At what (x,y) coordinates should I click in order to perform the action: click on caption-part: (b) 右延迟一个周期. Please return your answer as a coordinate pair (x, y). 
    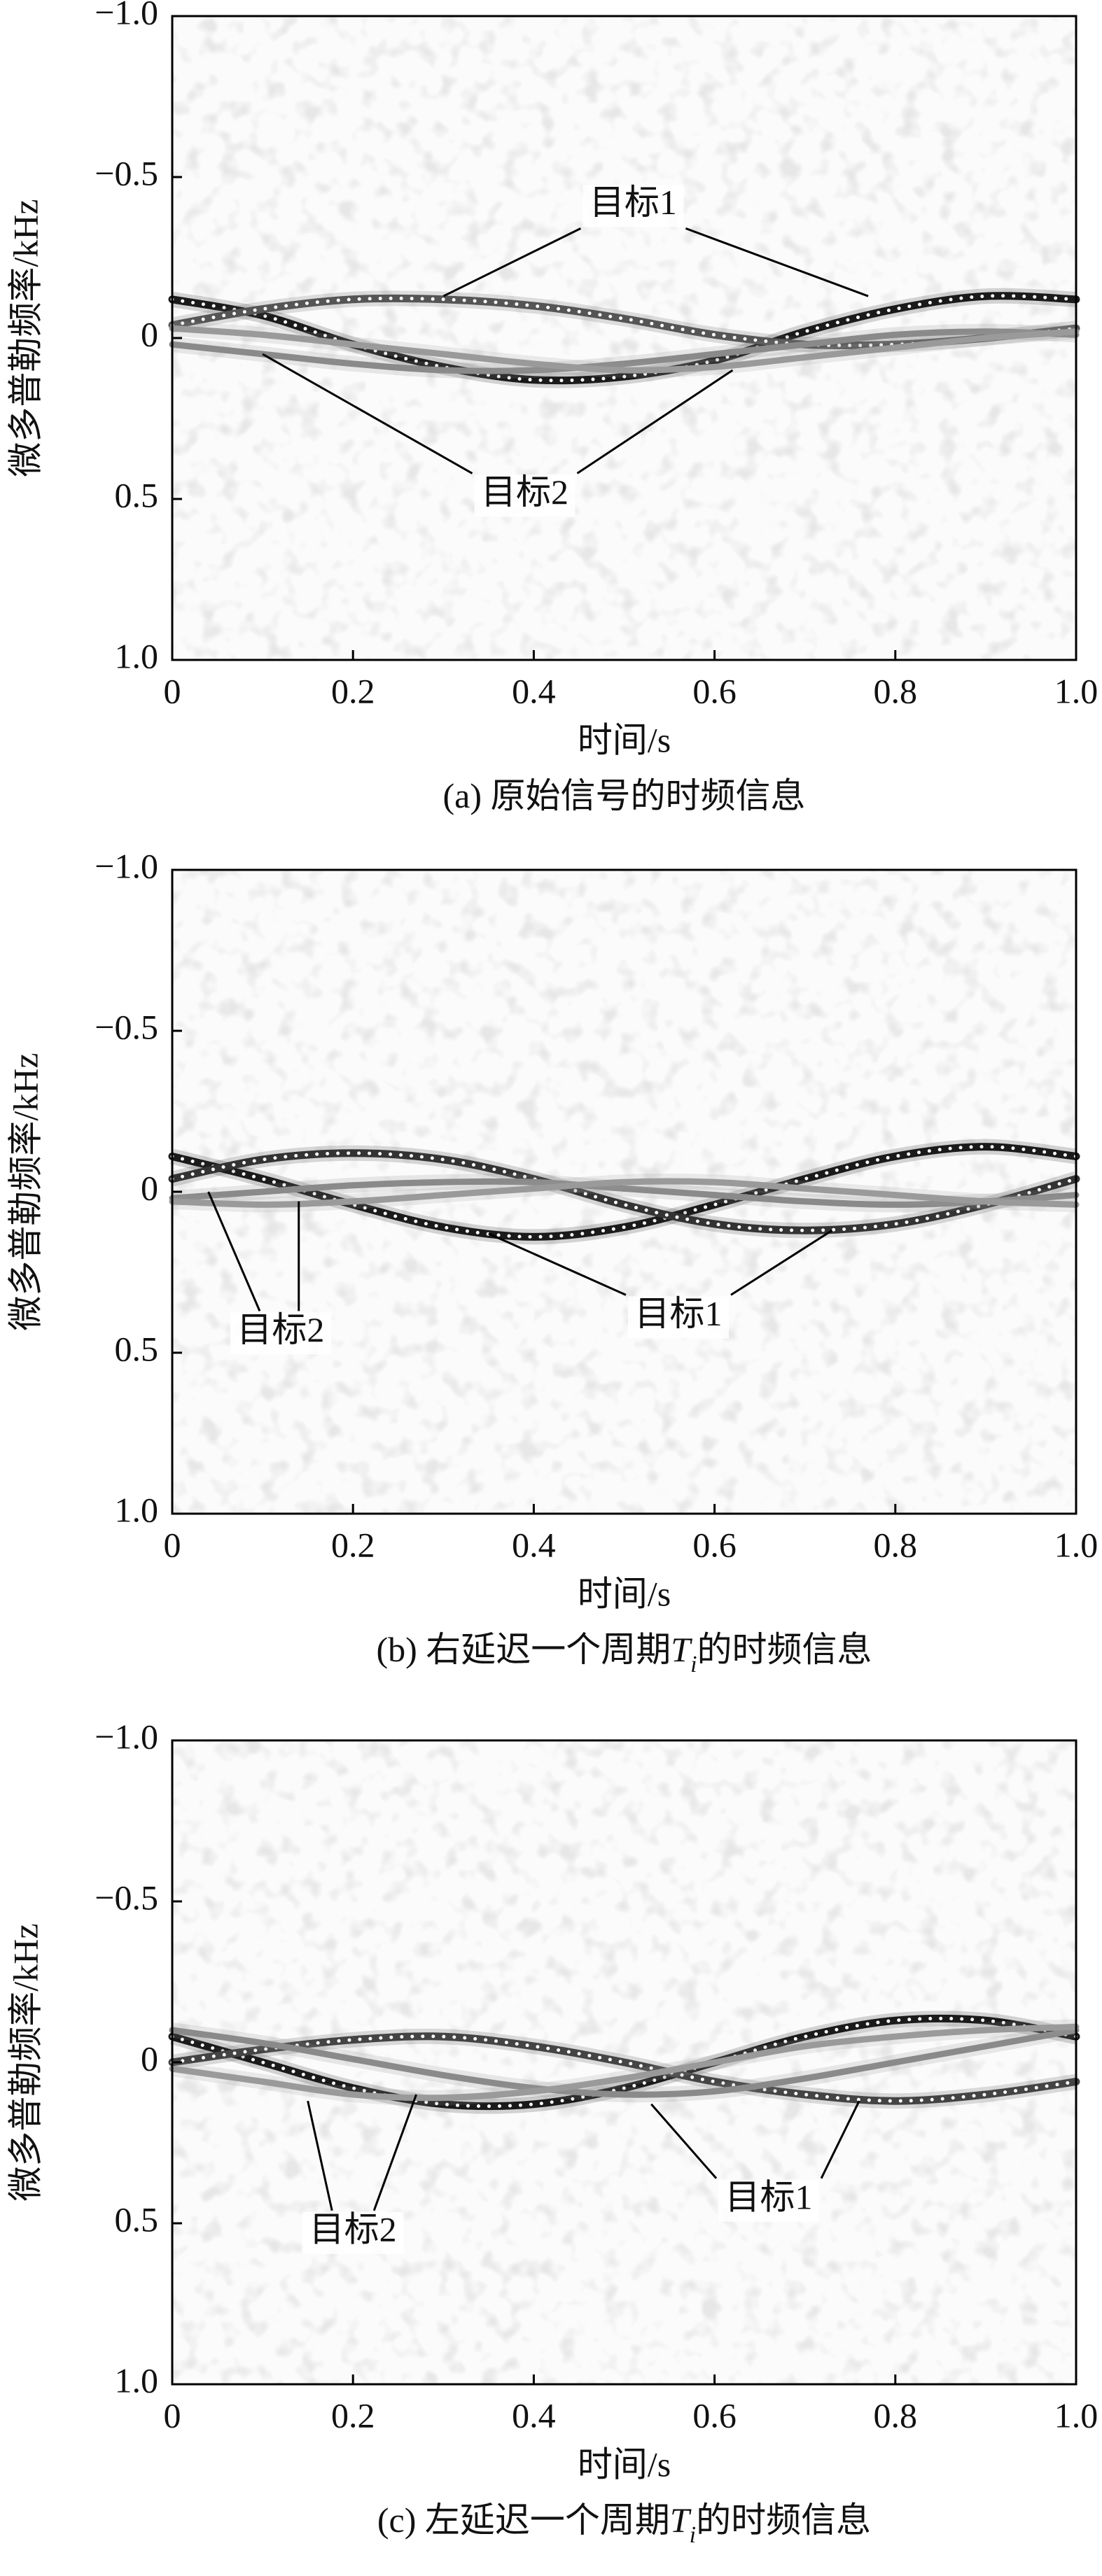
    Looking at the image, I should click on (523, 1649).